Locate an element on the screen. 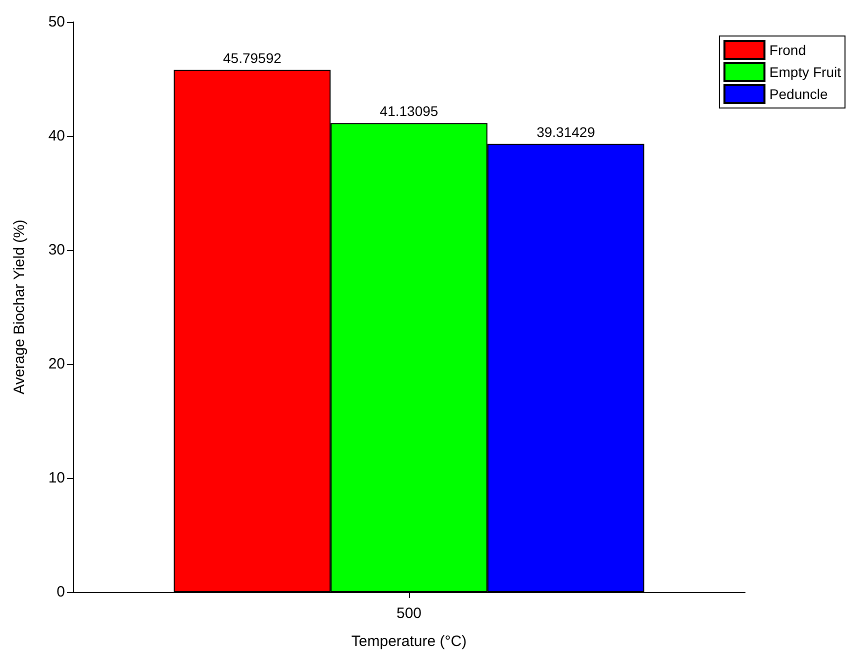  legend-label: Frond is located at coordinates (787, 50).